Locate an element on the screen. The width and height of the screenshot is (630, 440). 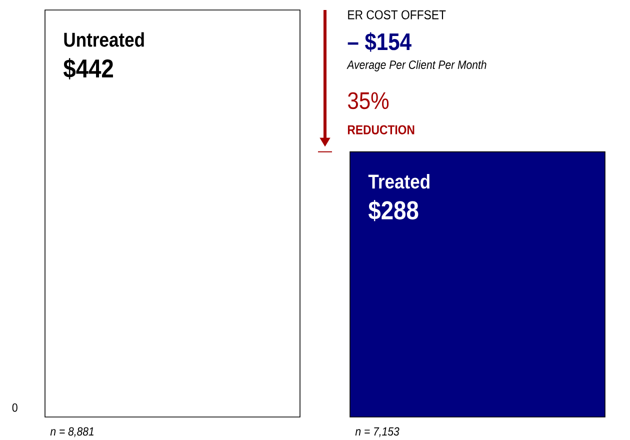
data-label: $288 is located at coordinates (393, 211).